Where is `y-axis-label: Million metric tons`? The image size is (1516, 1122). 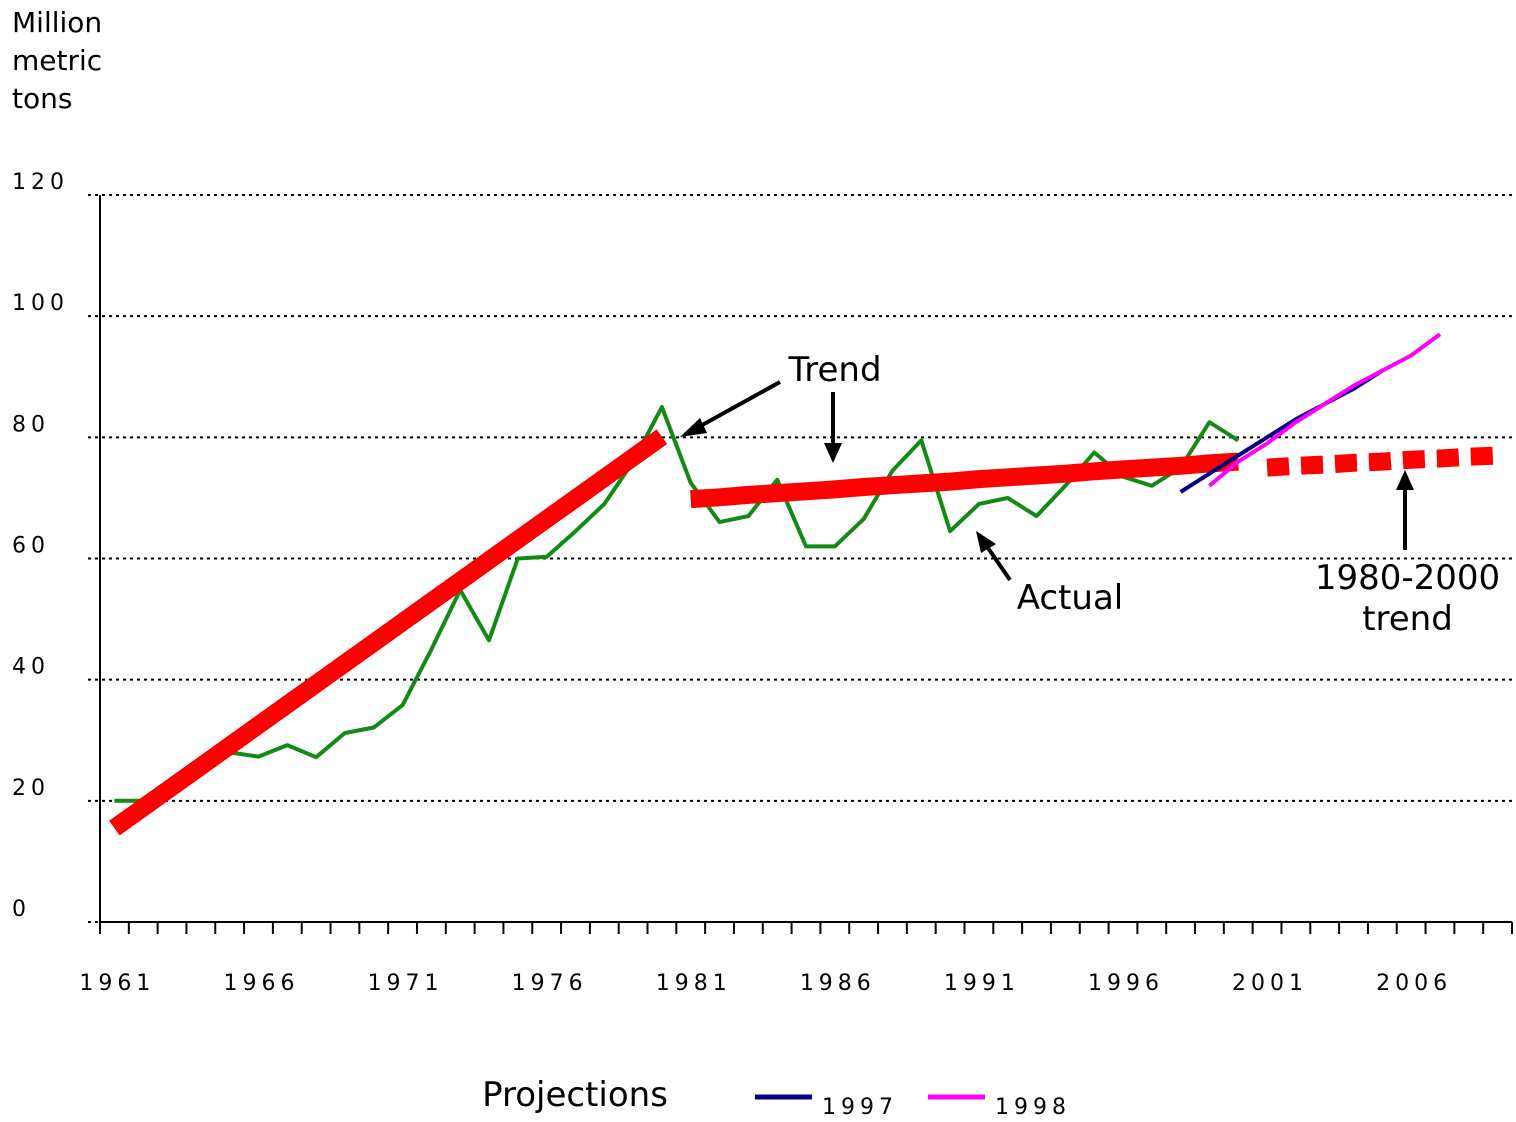
y-axis-label: Million metric tons is located at coordinates (57, 60).